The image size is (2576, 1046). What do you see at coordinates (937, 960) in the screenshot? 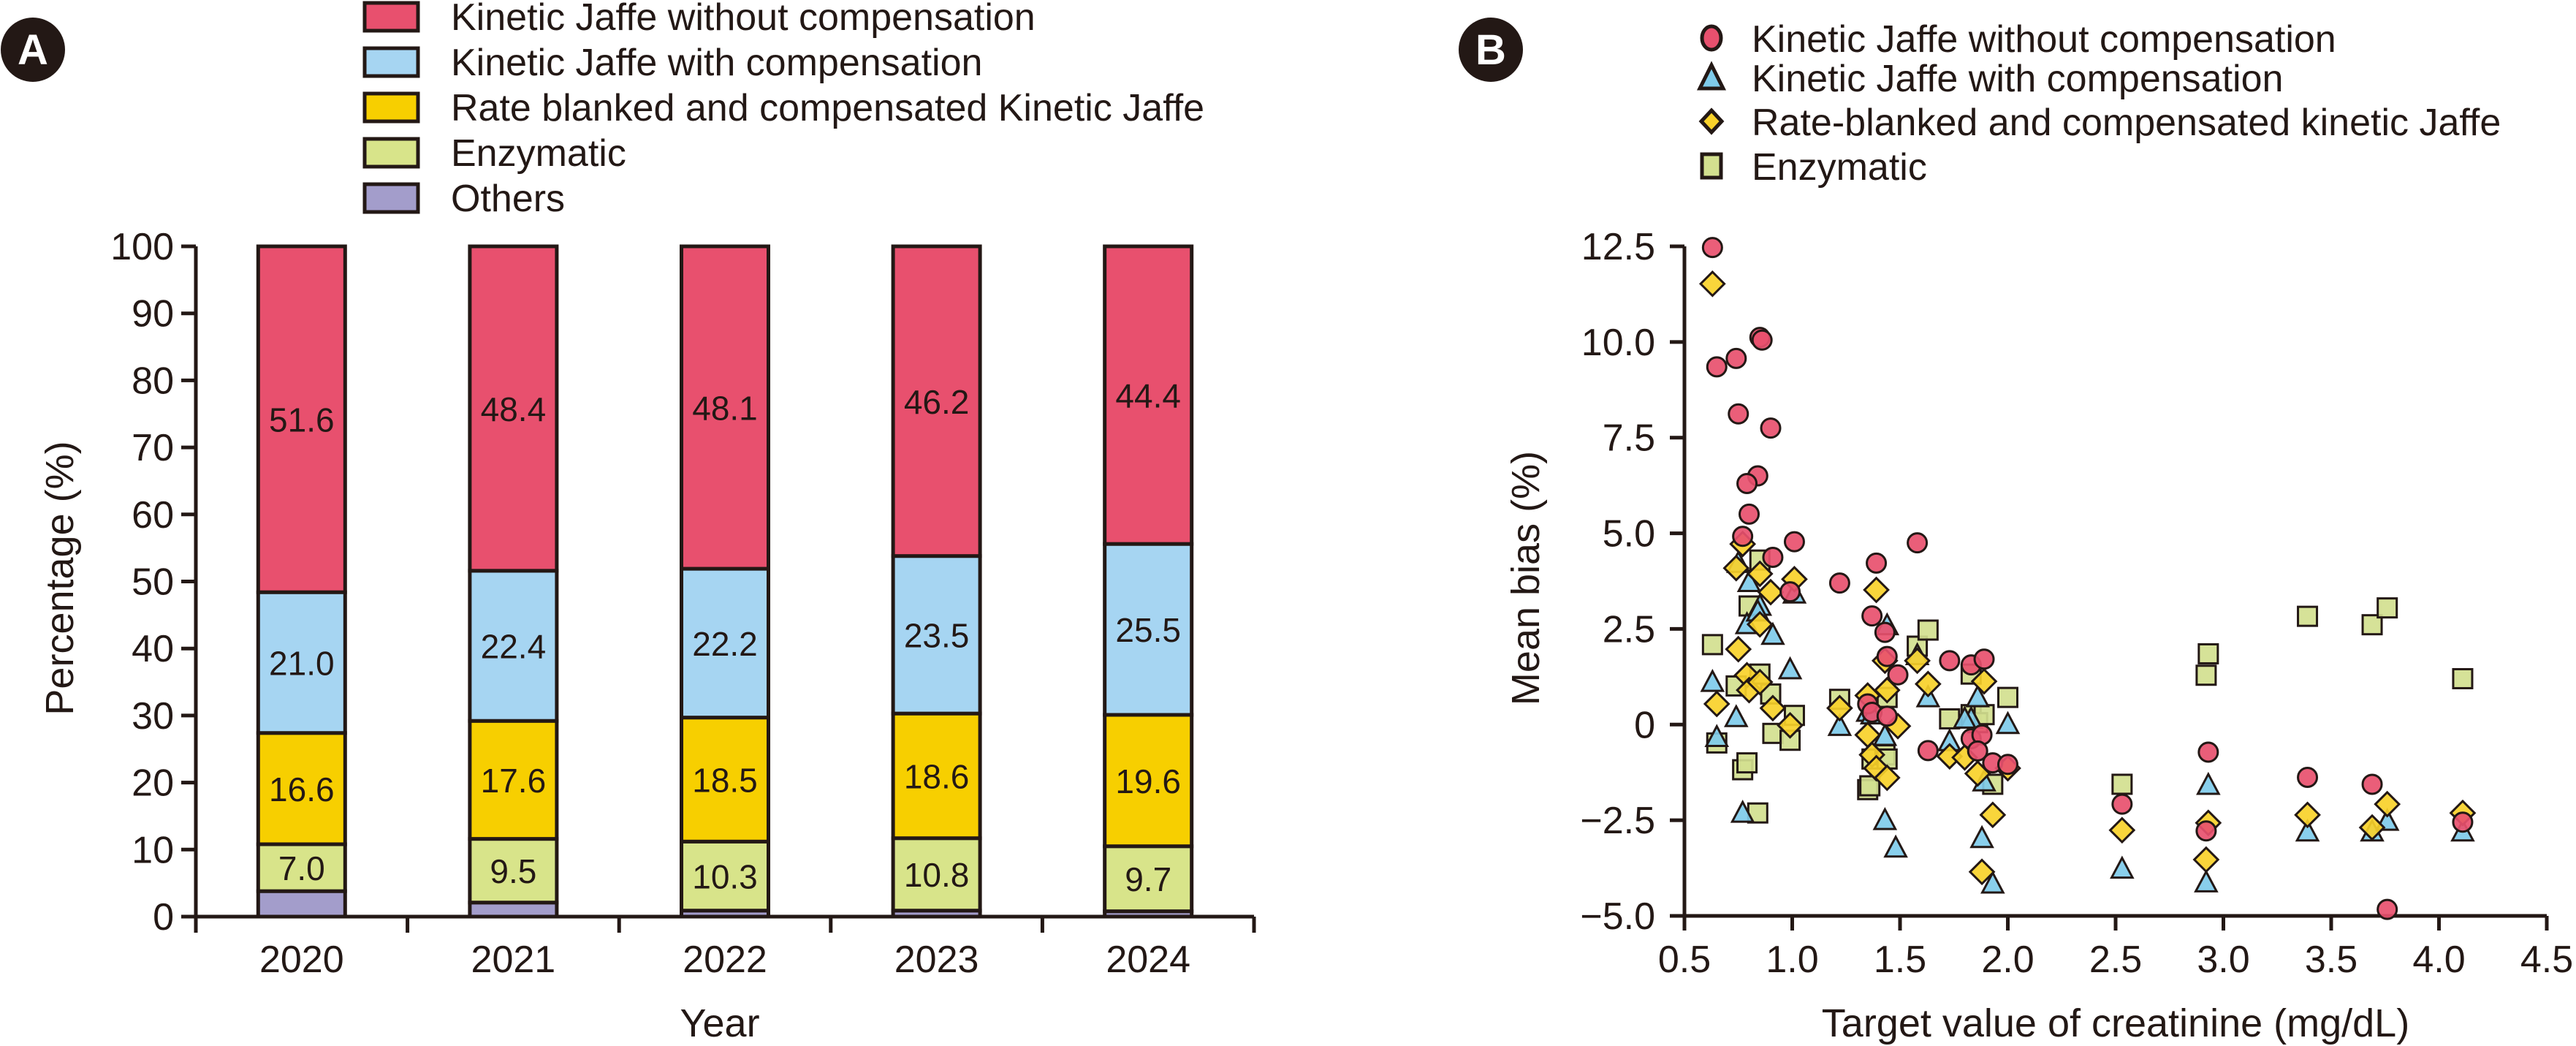
I see `x-tick-label: 2023` at bounding box center [937, 960].